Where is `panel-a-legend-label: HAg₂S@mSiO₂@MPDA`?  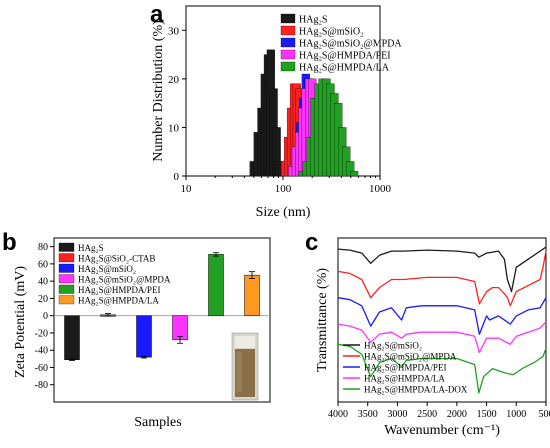 panel-a-legend-label: HAg₂S@mSiO₂@MPDA is located at coordinates (350, 44).